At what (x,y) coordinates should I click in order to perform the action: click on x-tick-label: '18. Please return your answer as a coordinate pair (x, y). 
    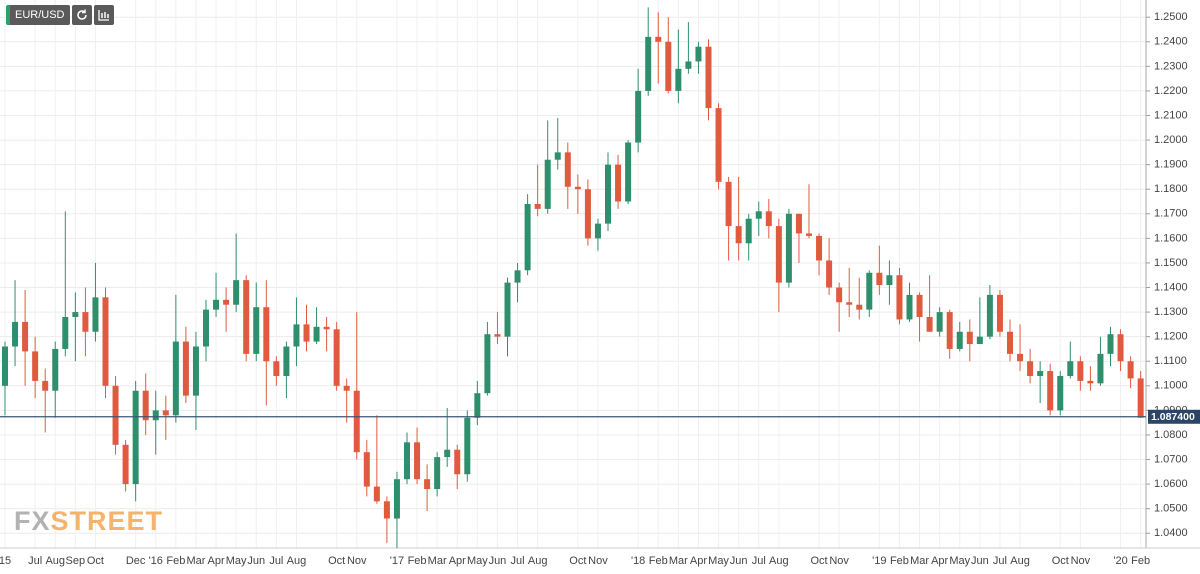
    Looking at the image, I should click on (638, 561).